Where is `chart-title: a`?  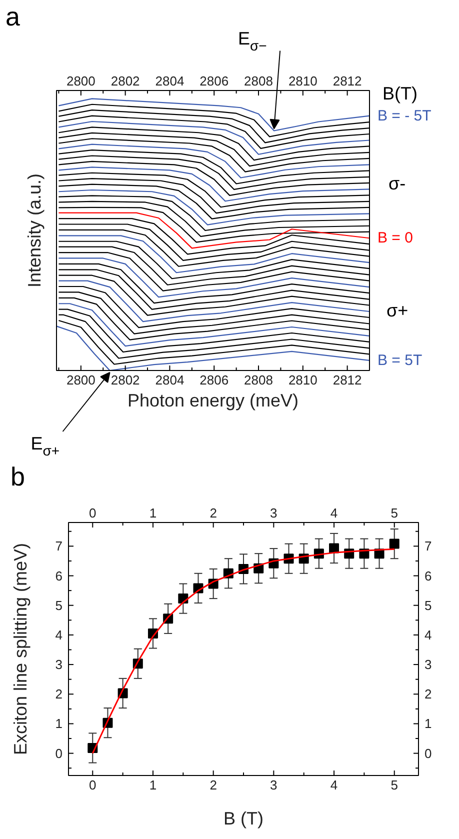
chart-title: a is located at coordinates (13, 17).